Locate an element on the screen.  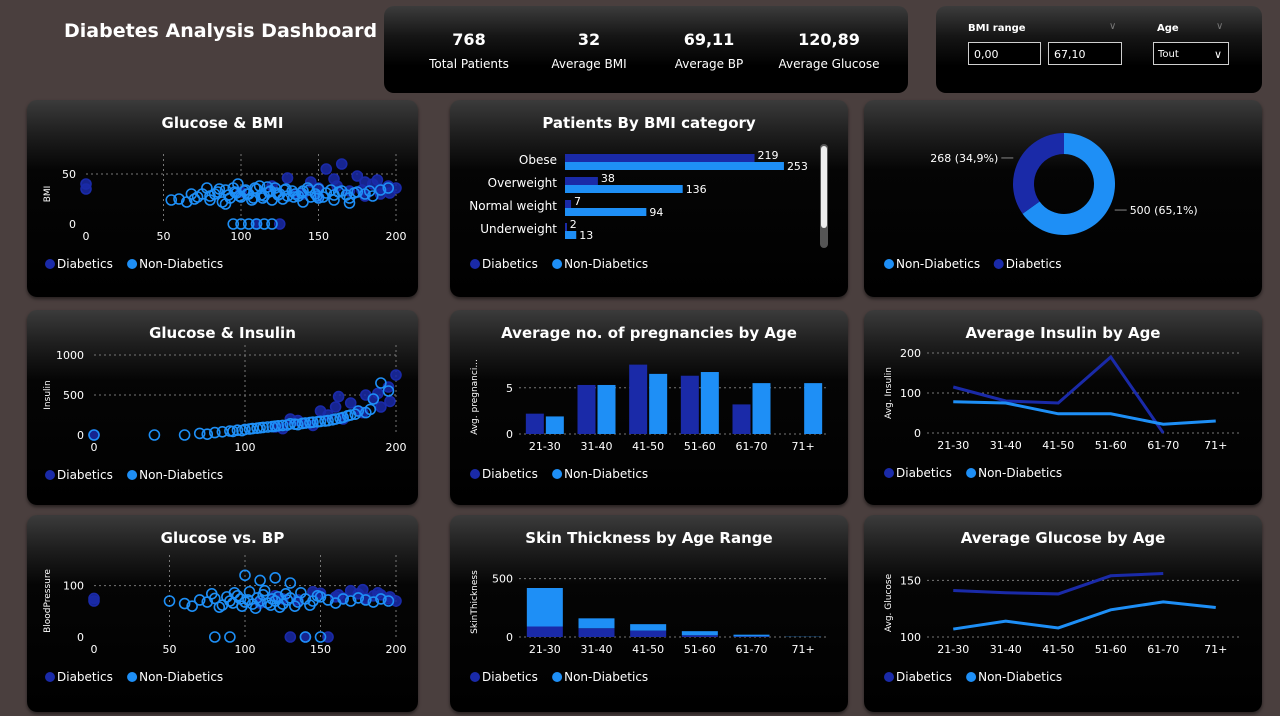
kpi-label: Average BMI is located at coordinates (589, 64).